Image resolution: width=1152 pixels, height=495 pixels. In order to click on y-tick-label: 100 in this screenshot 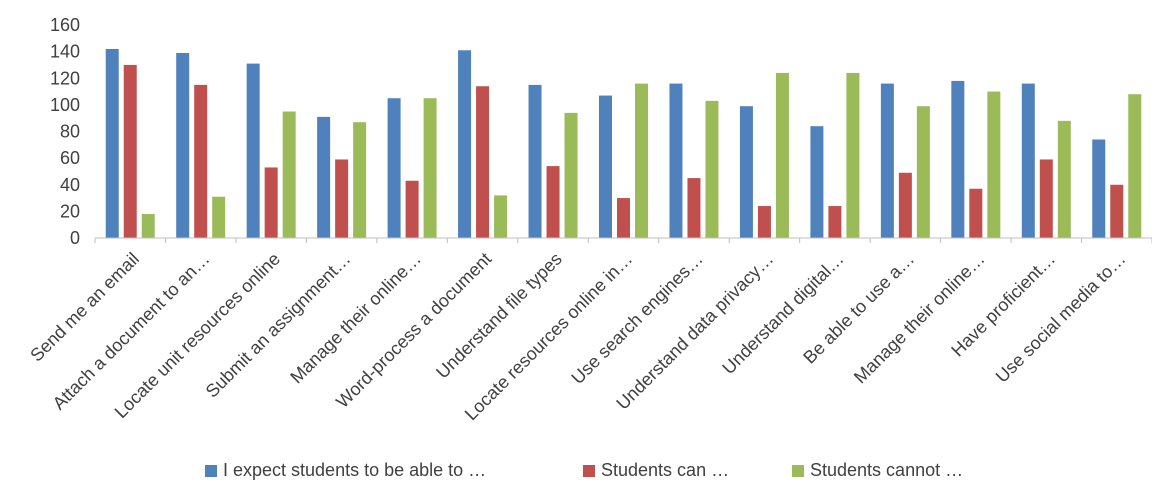, I will do `click(65, 105)`.